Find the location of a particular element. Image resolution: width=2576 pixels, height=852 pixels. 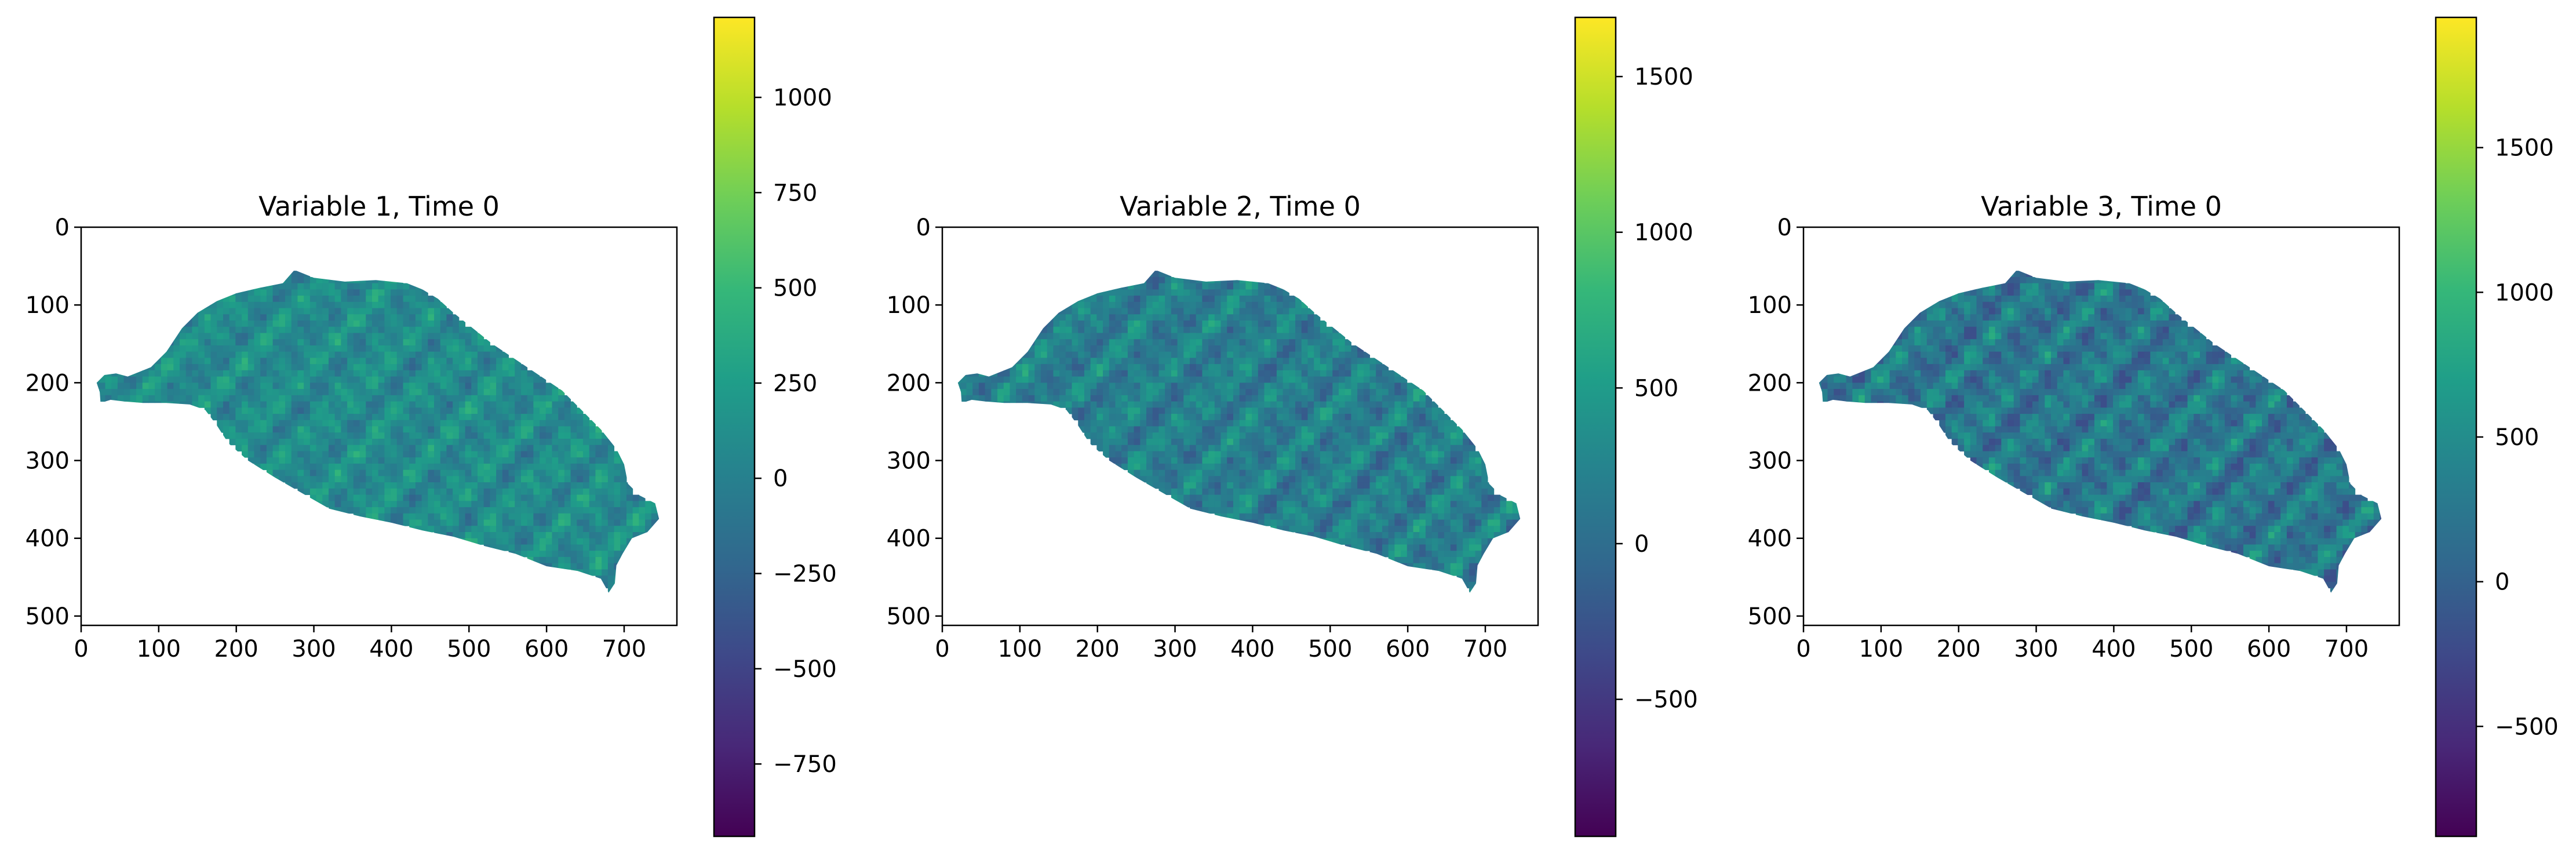

colorbar-tick-label: 0 is located at coordinates (1641, 544).